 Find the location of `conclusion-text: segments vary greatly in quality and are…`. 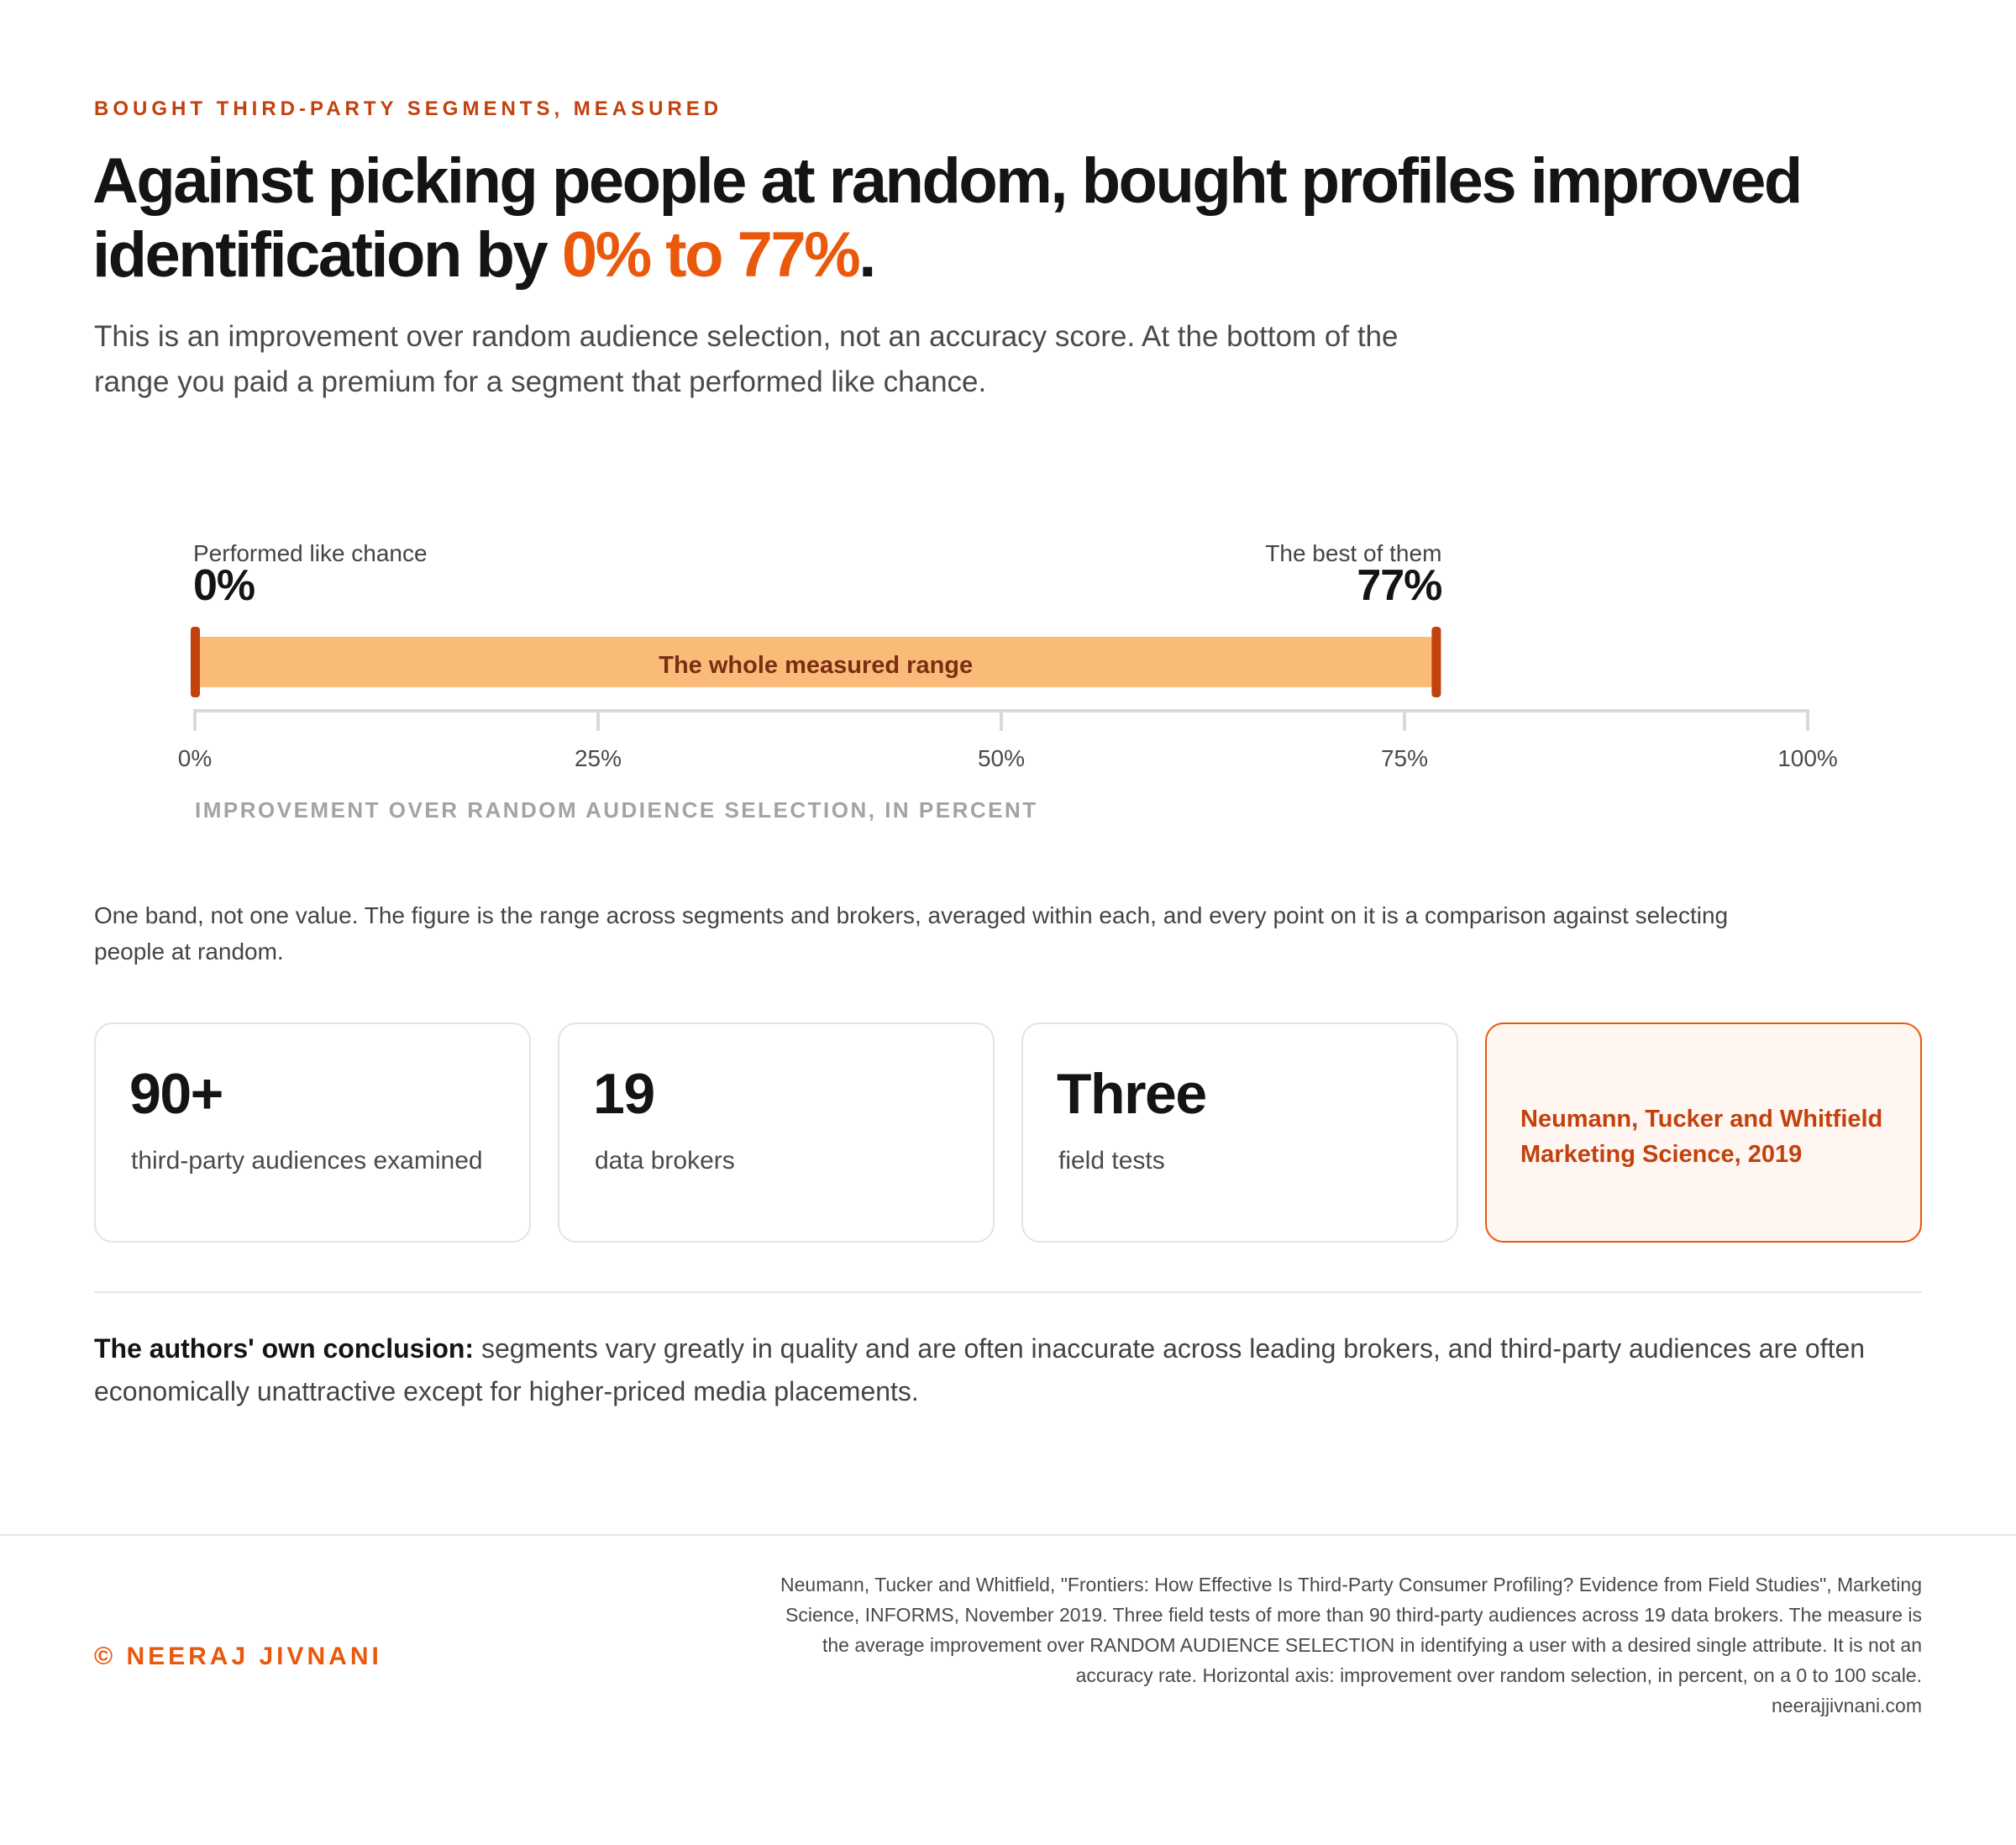

conclusion-text: segments vary greatly in quality and are… is located at coordinates (980, 1369).